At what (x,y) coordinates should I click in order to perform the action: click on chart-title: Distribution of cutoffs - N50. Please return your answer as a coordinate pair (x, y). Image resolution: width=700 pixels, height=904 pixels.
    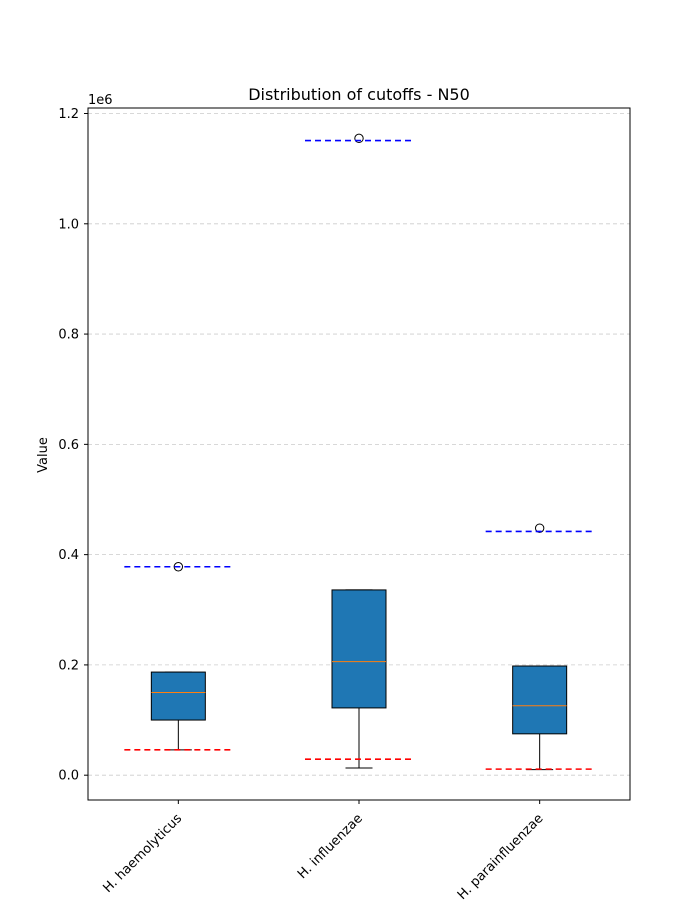
    Looking at the image, I should click on (359, 94).